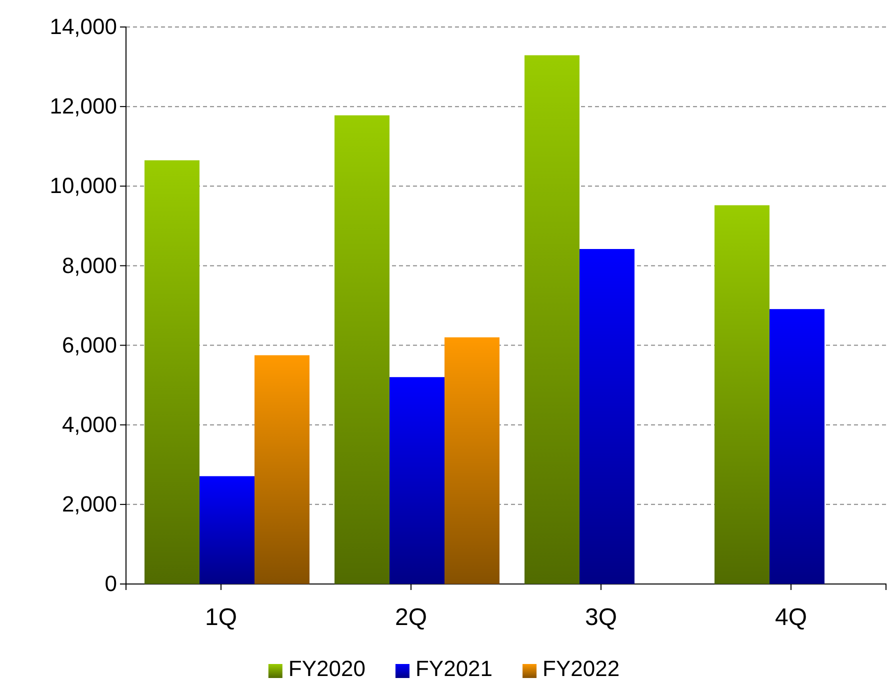  Describe the element at coordinates (83, 106) in the screenshot. I see `y-tick-label: 12,000` at that location.